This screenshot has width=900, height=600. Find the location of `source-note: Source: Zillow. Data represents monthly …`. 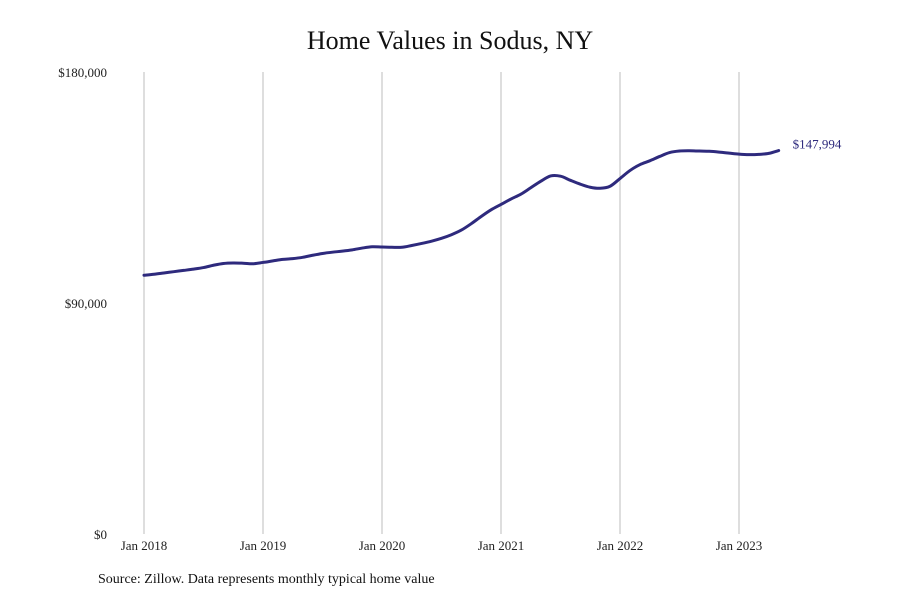

source-note: Source: Zillow. Data represents monthly … is located at coordinates (266, 579).